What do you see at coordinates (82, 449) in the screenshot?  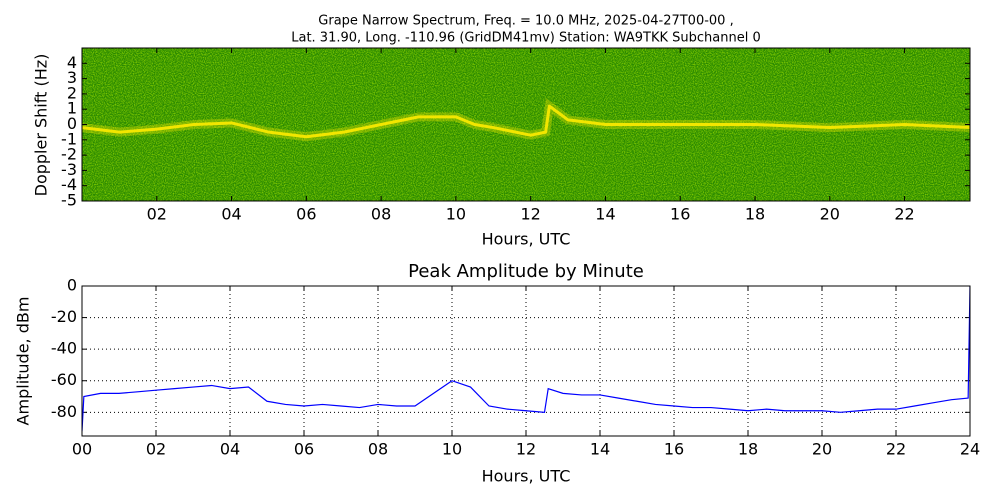 I see `x-tick-label: 00` at bounding box center [82, 449].